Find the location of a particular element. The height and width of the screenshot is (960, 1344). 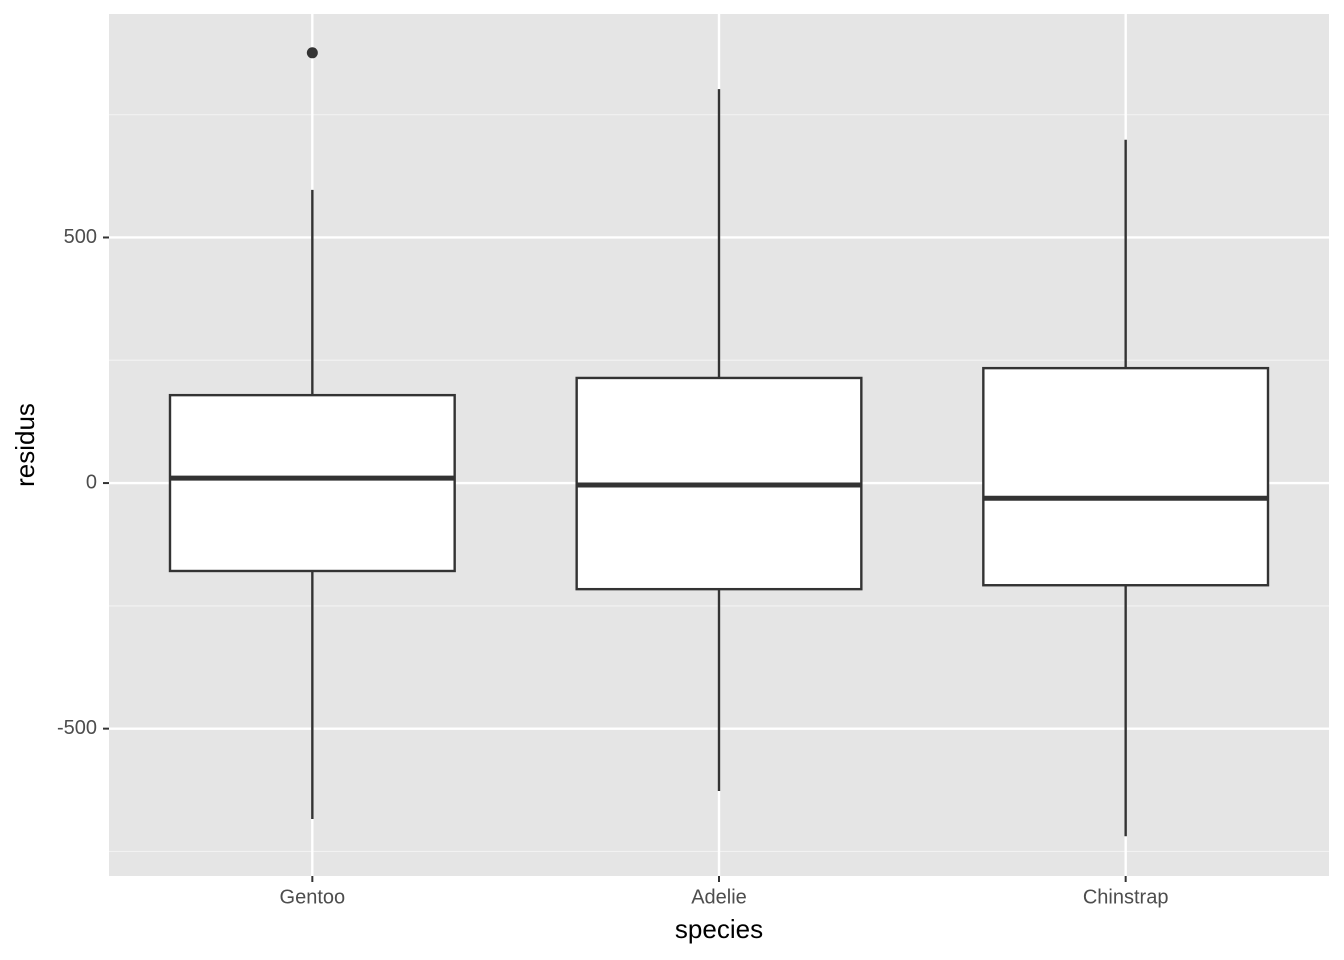

x-tick-label: Adelie is located at coordinates (719, 897).